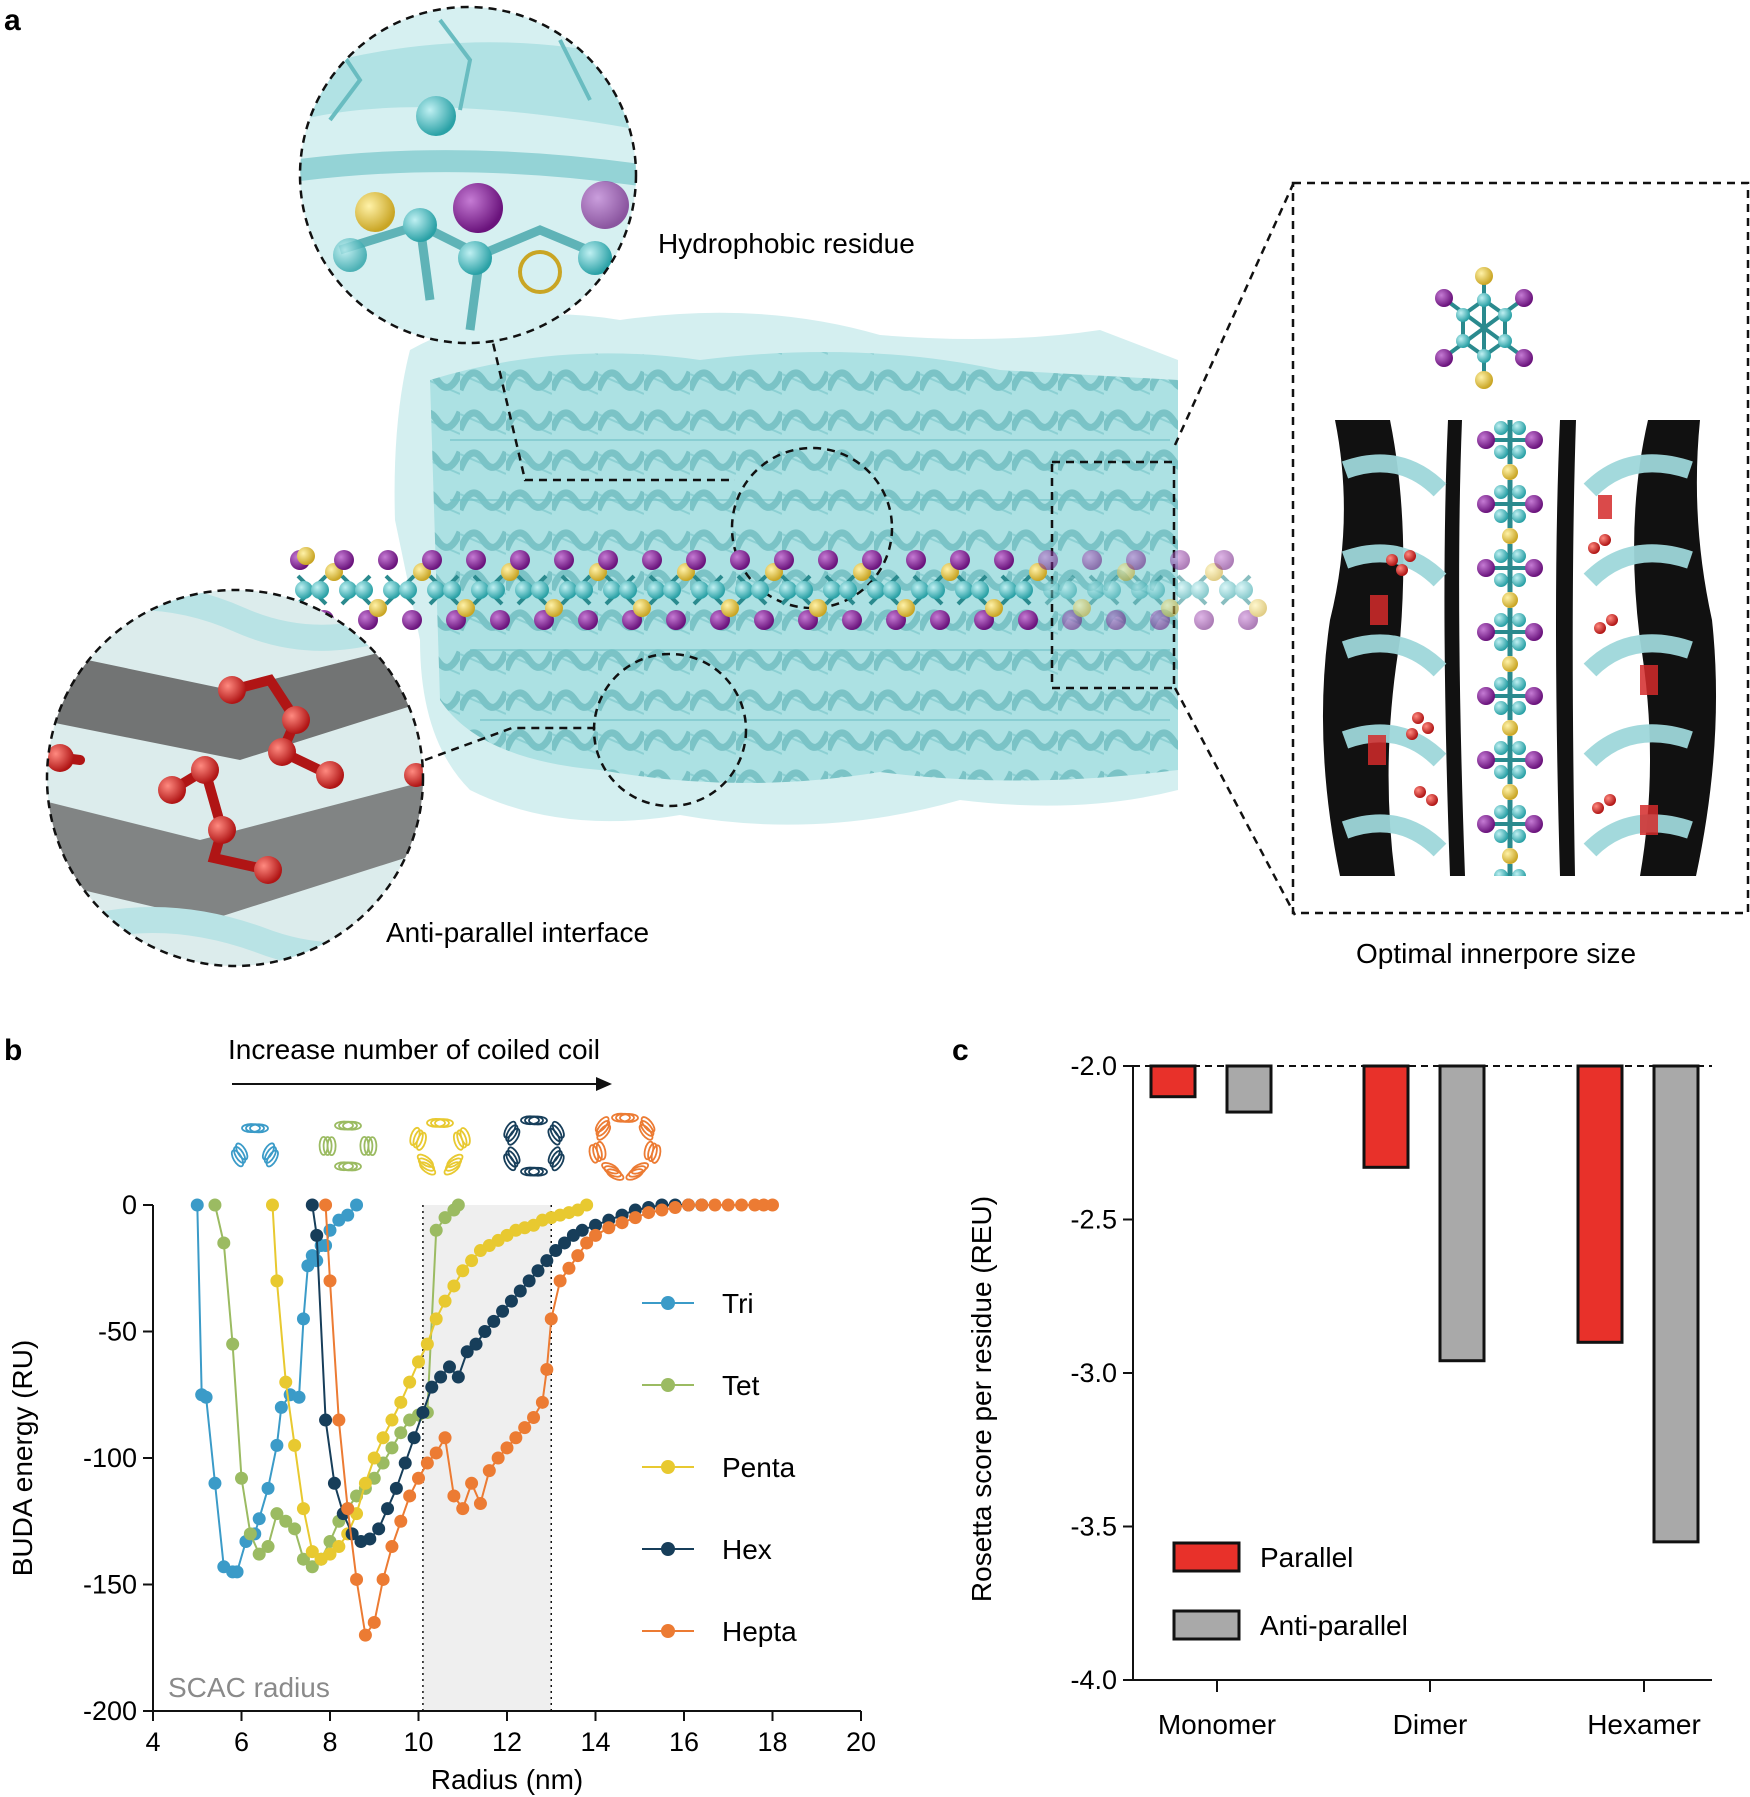 The height and width of the screenshot is (1797, 1750). I want to click on oligomer-icons, so click(446, 1146).